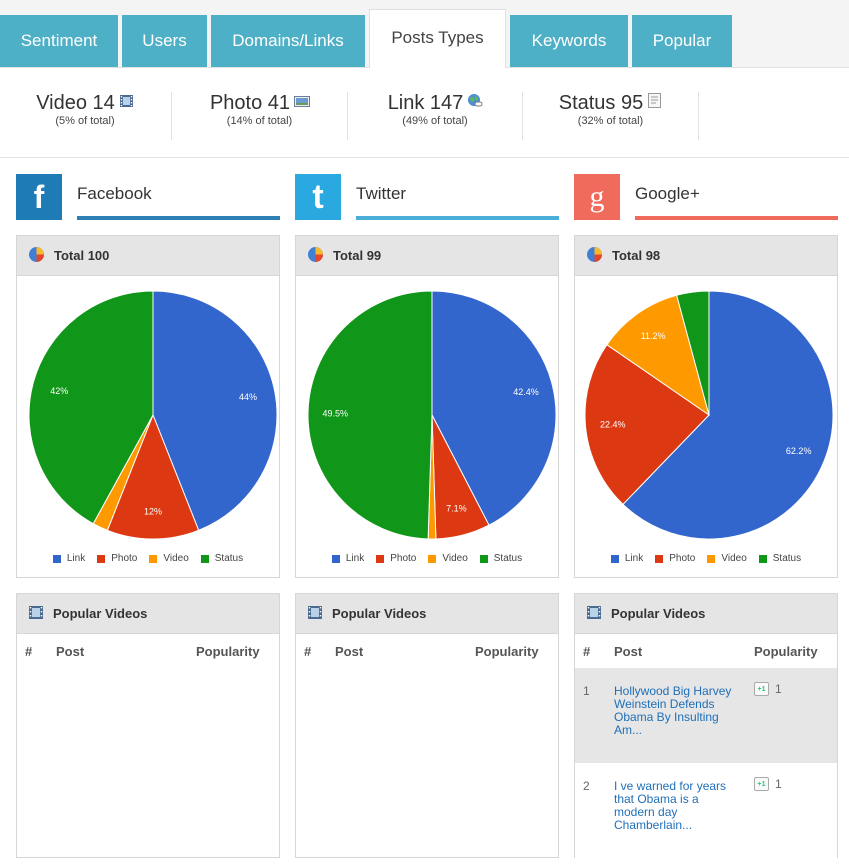  I want to click on pie-slice-video, so click(658, 355).